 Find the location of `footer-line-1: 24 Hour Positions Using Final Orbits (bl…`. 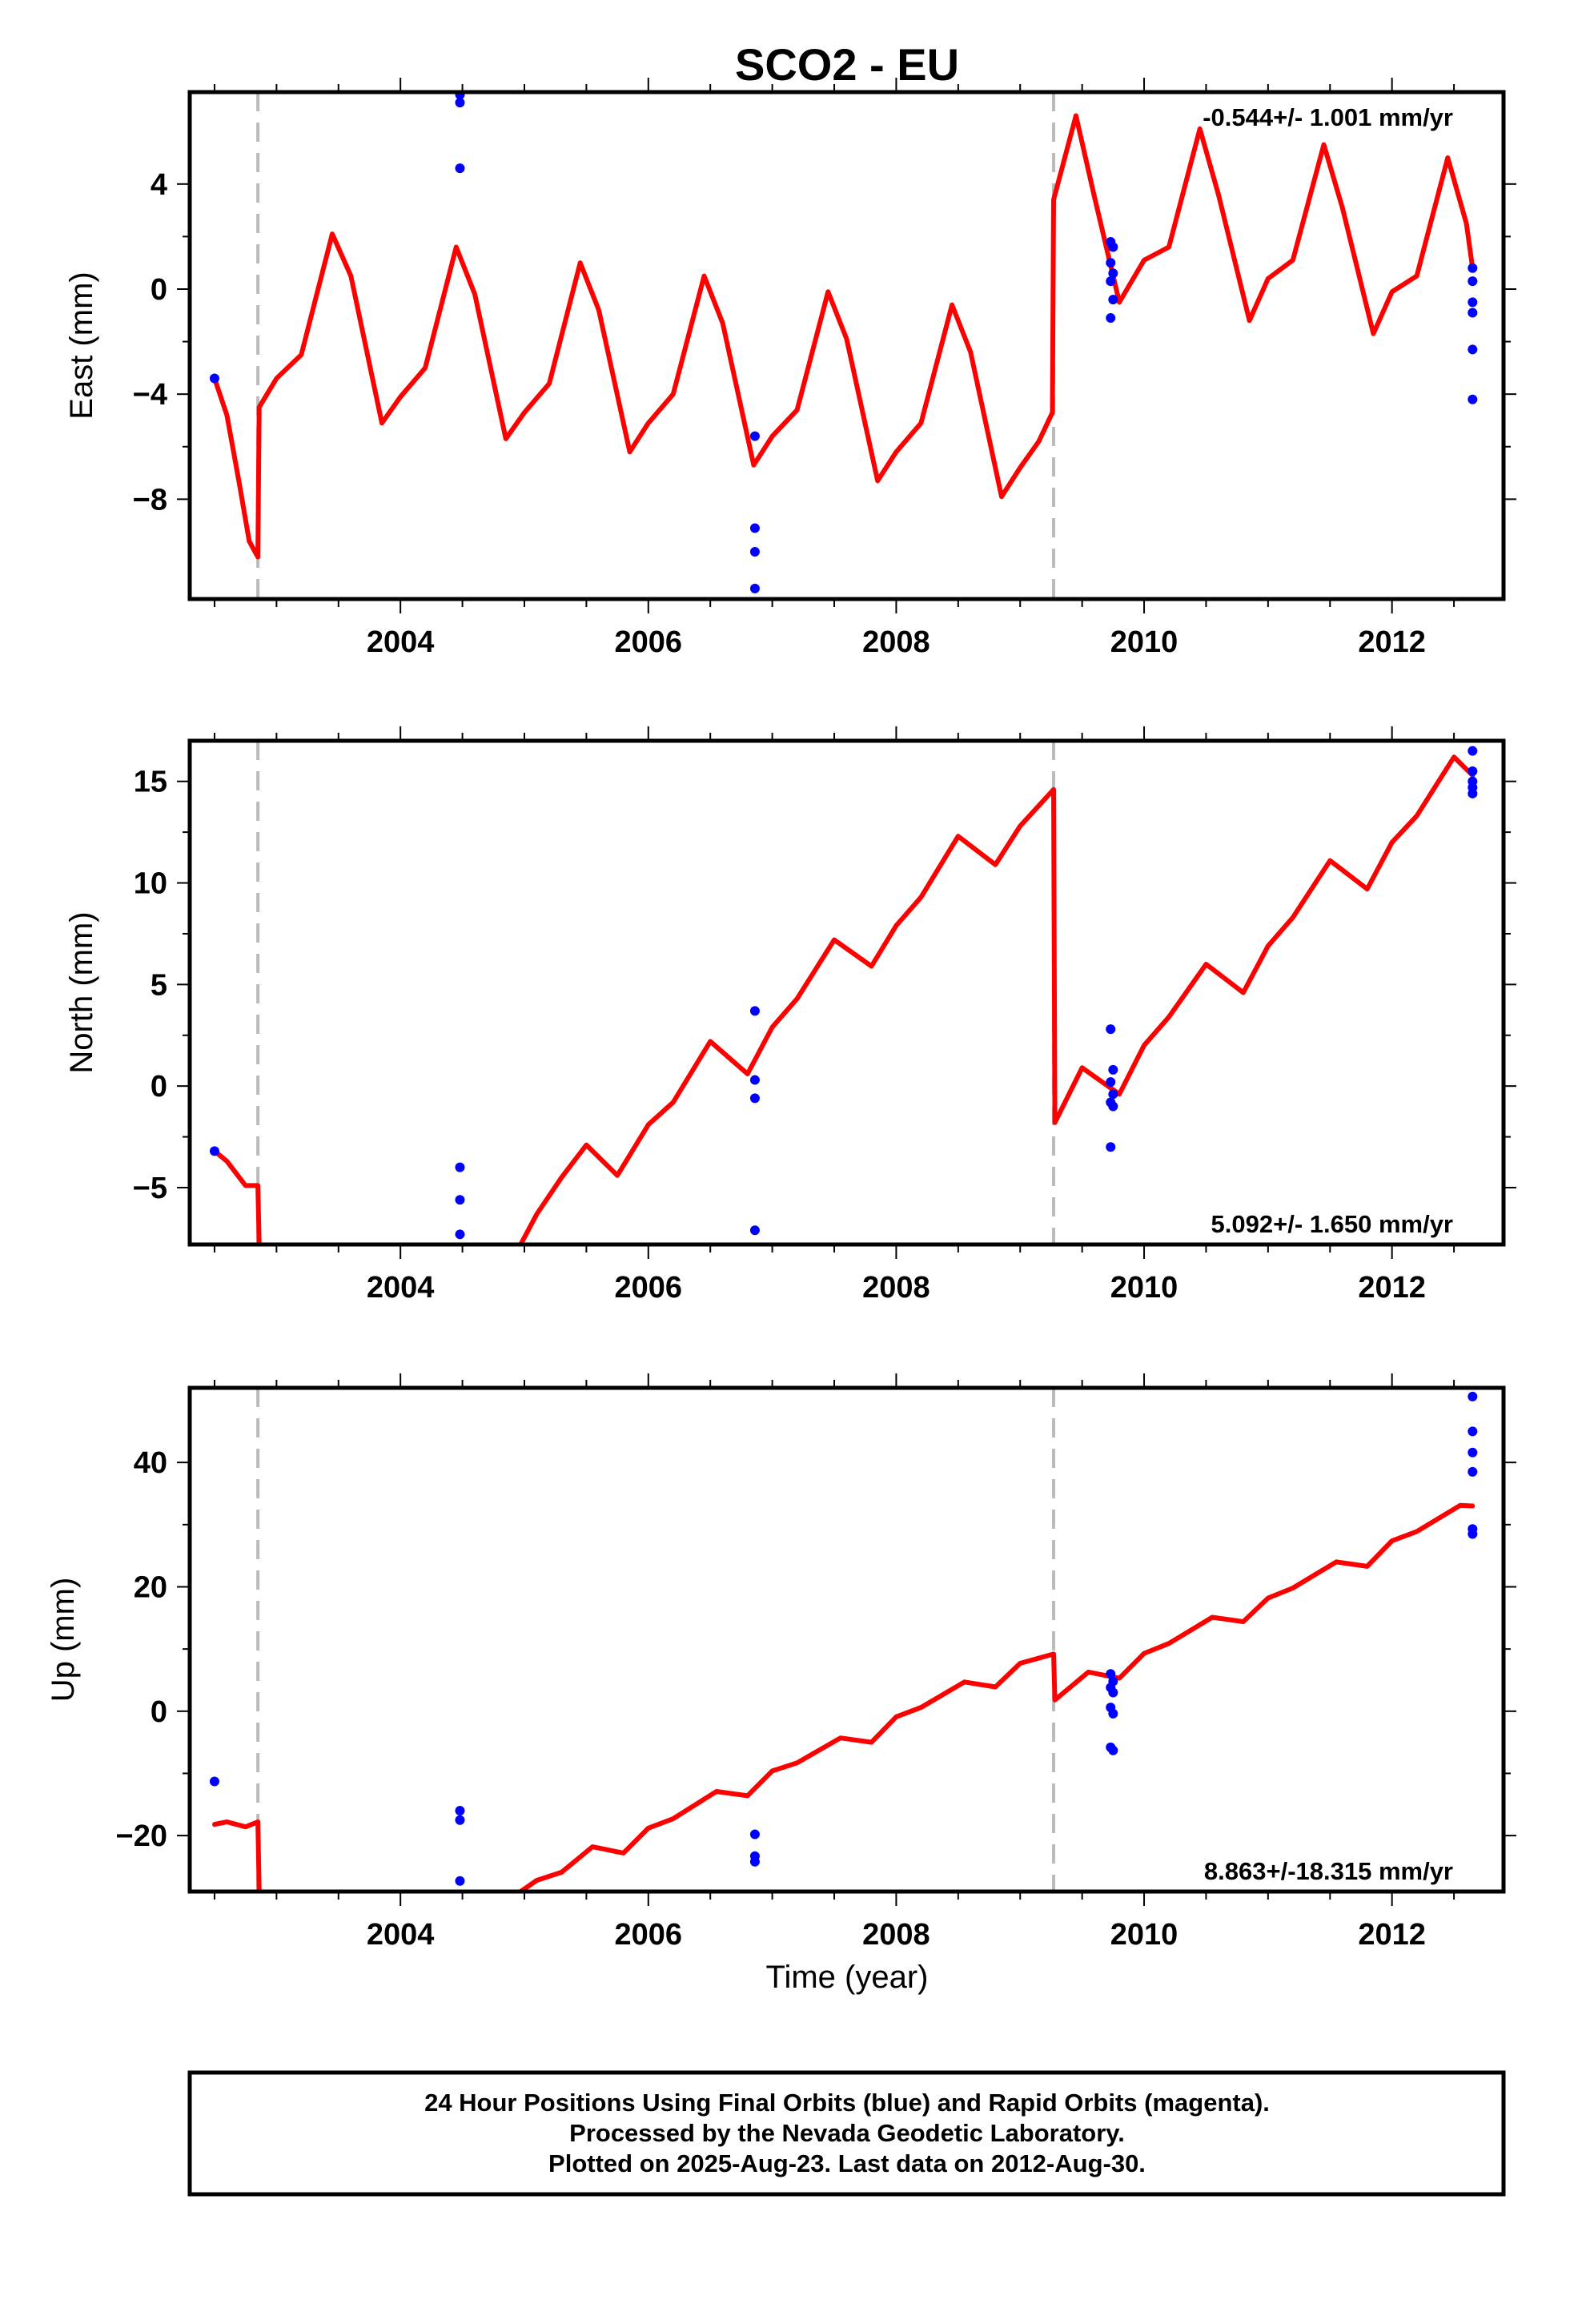

footer-line-1: 24 Hour Positions Using Final Orbits (bl… is located at coordinates (847, 2103).